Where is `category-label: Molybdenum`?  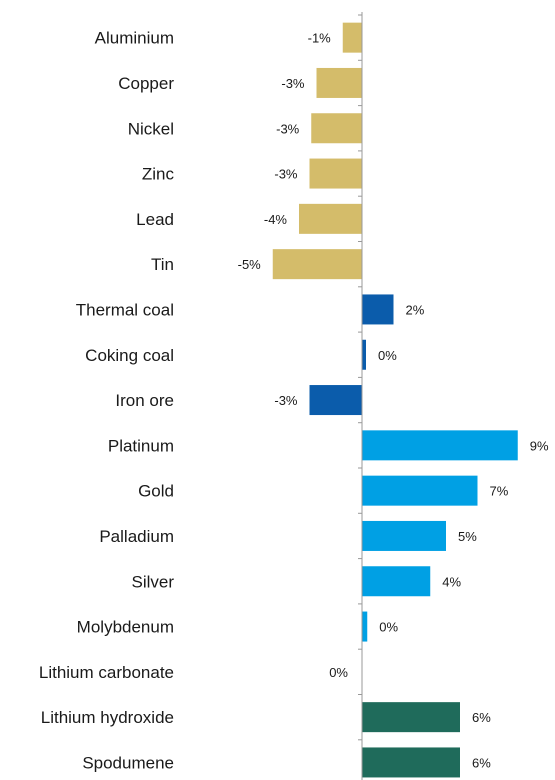
category-label: Molybdenum is located at coordinates (125, 627).